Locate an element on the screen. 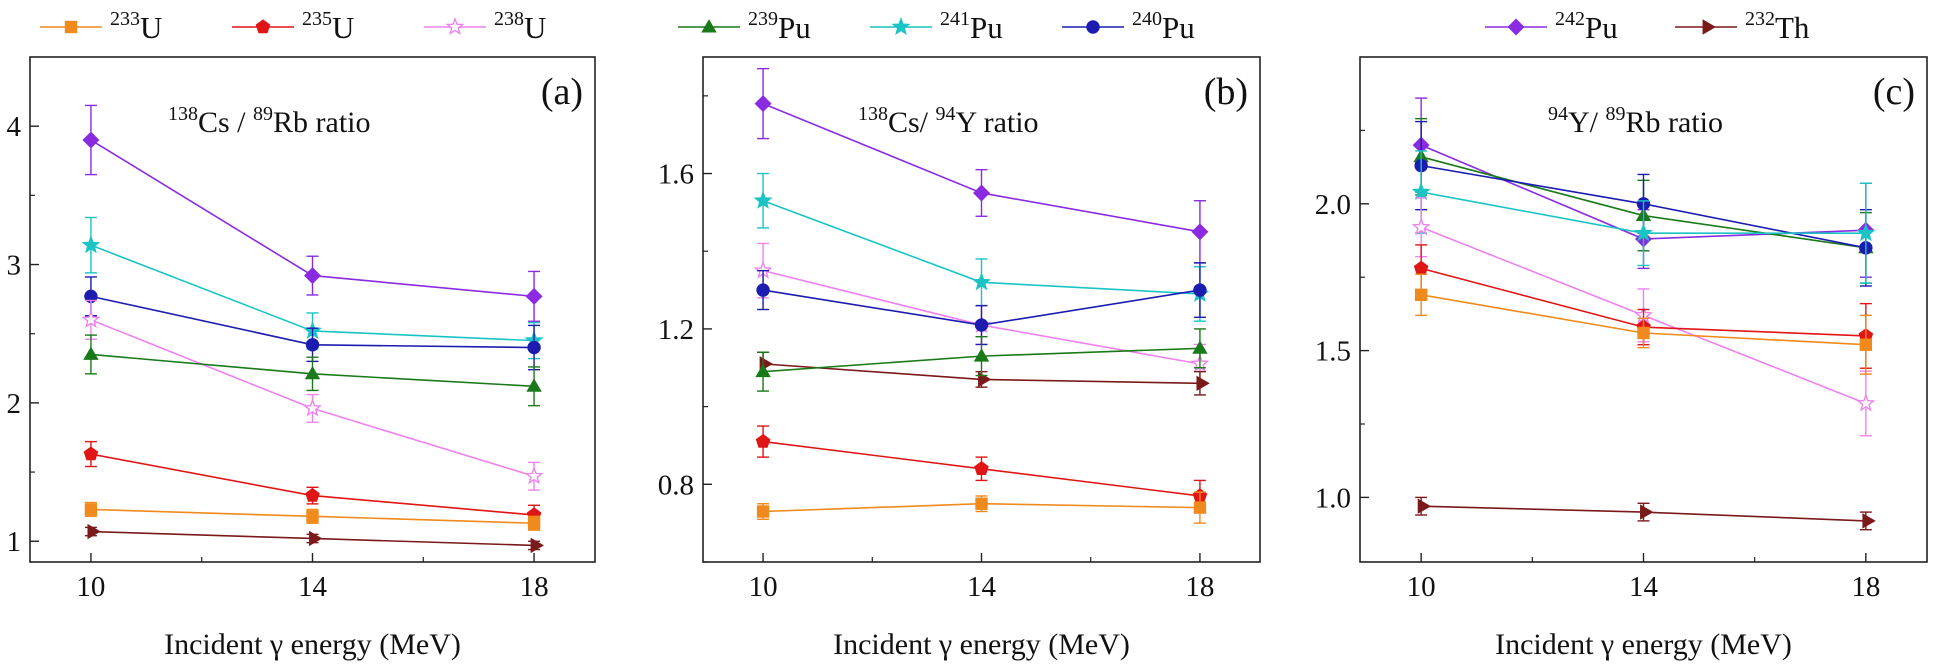  panel-label: (b) is located at coordinates (1226, 92).